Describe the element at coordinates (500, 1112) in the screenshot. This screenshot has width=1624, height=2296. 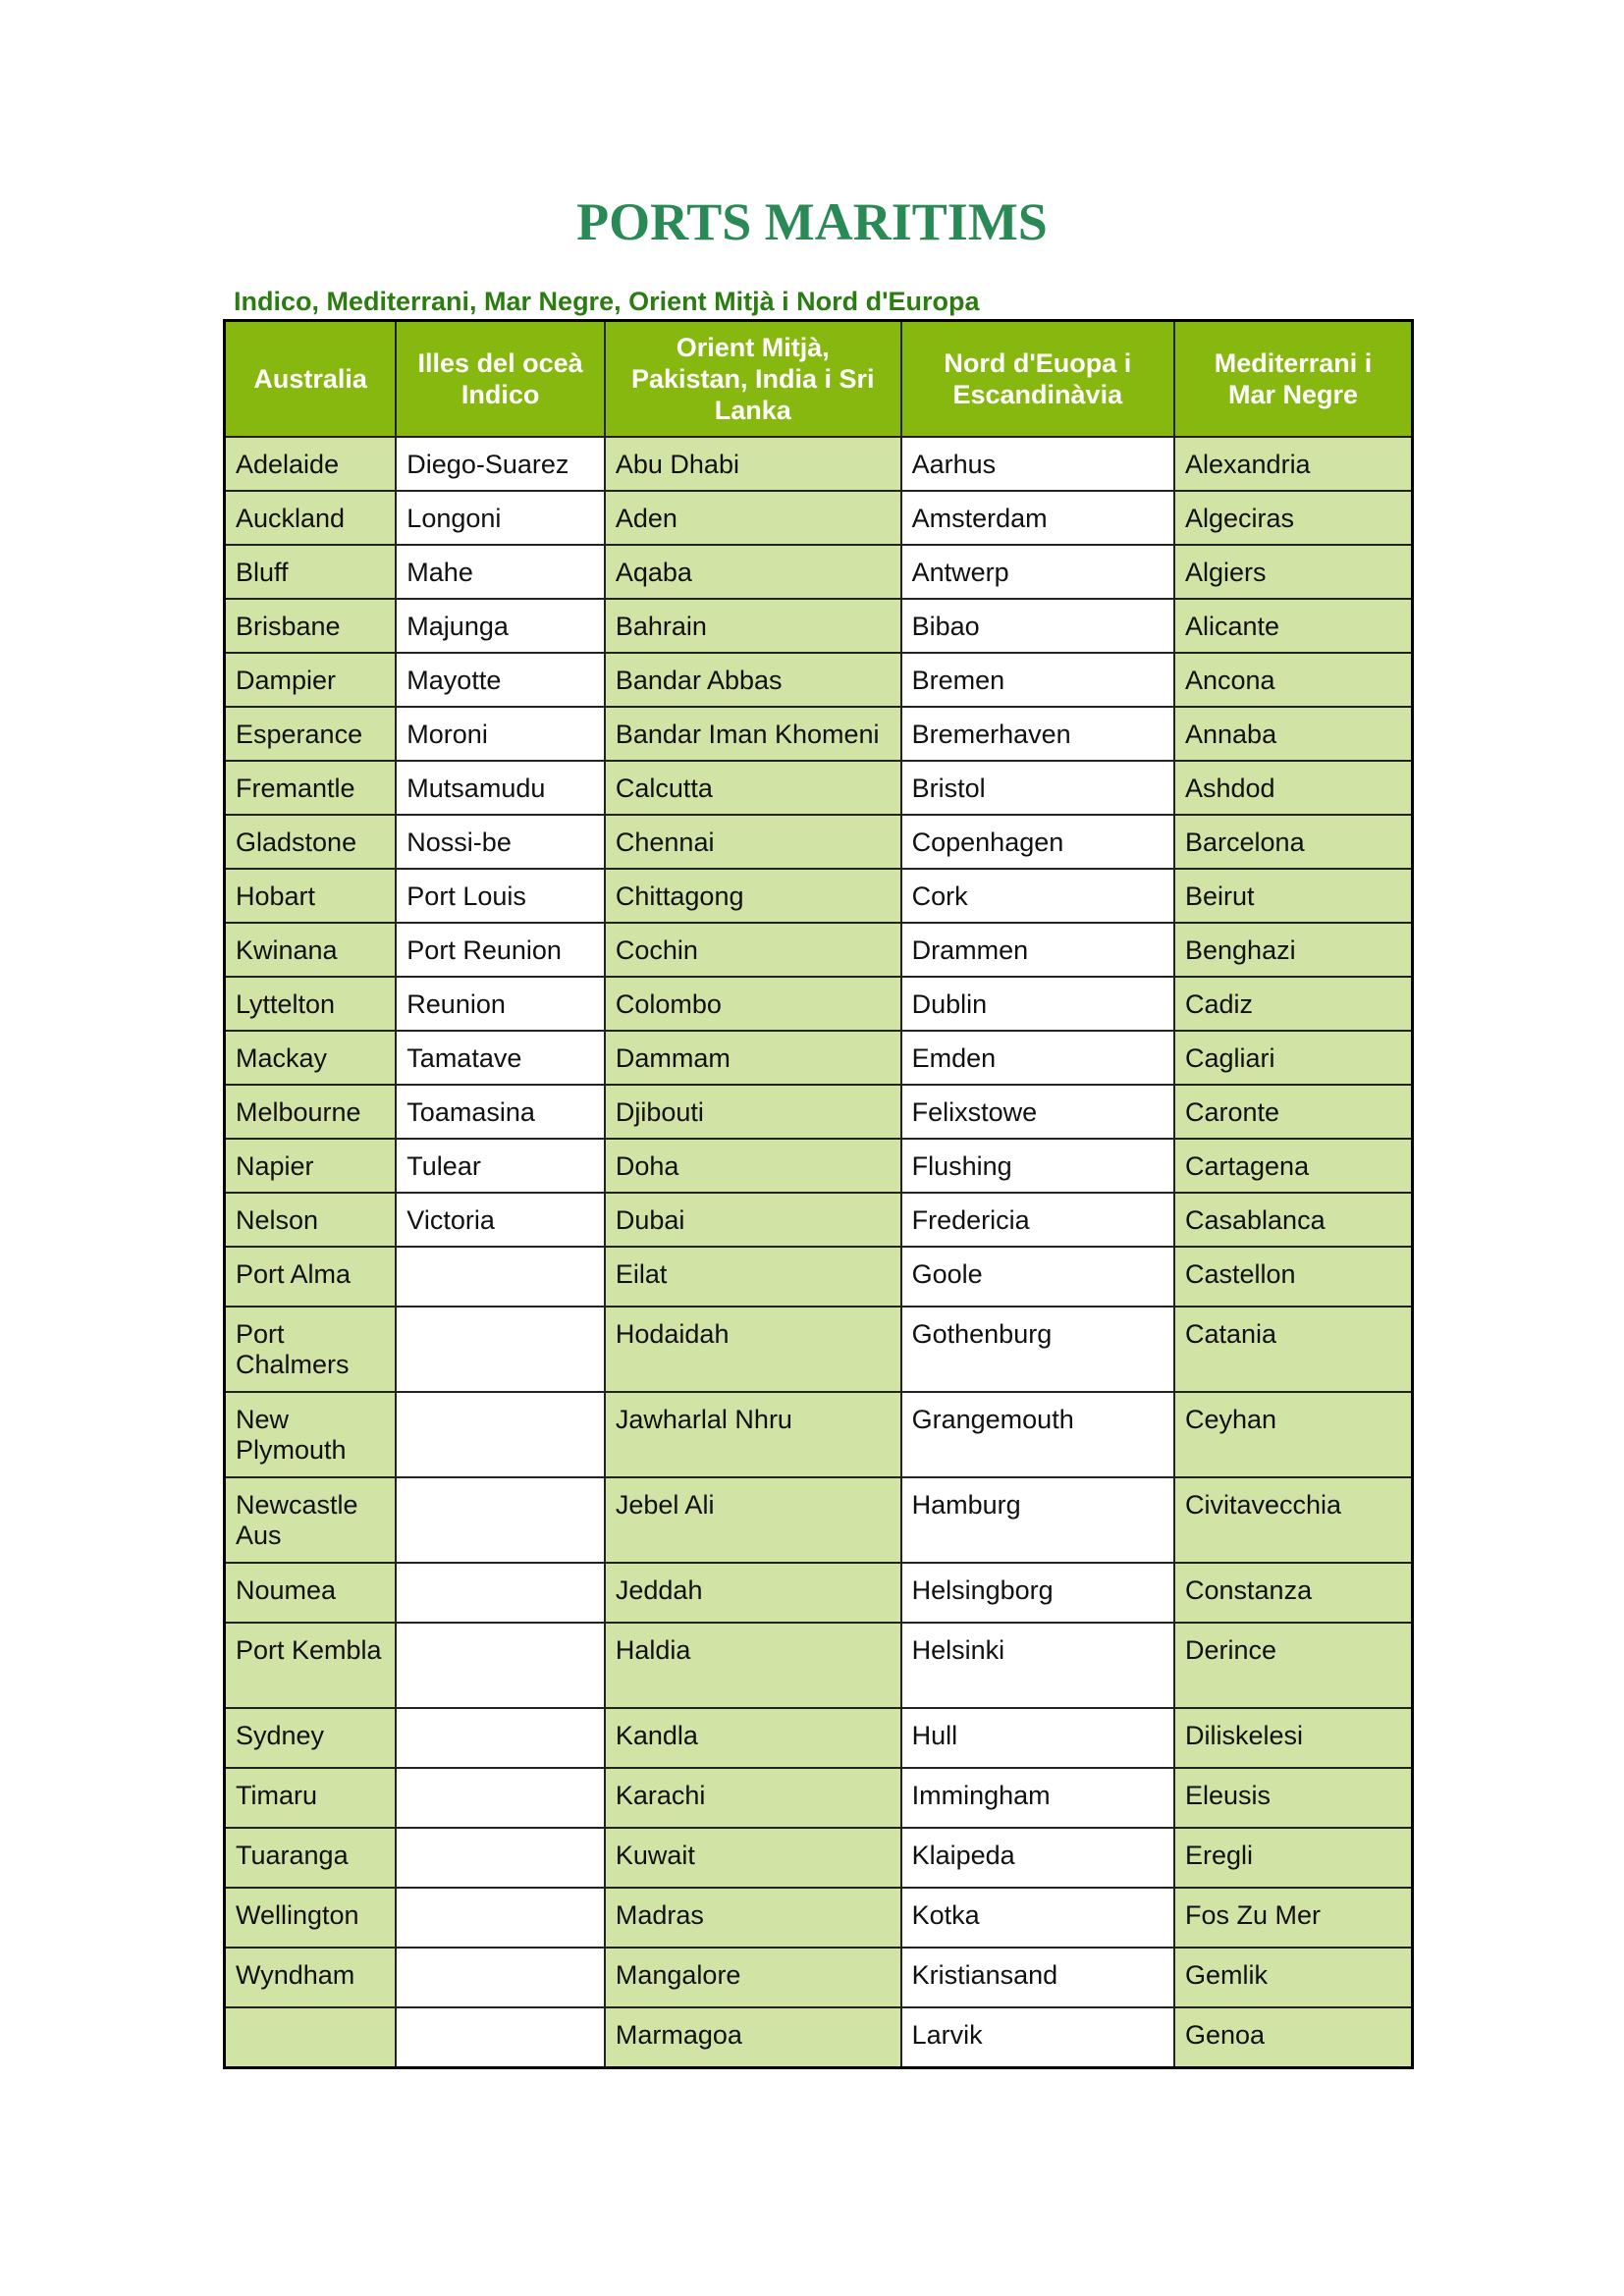
I see `table-cell: Toamasina` at that location.